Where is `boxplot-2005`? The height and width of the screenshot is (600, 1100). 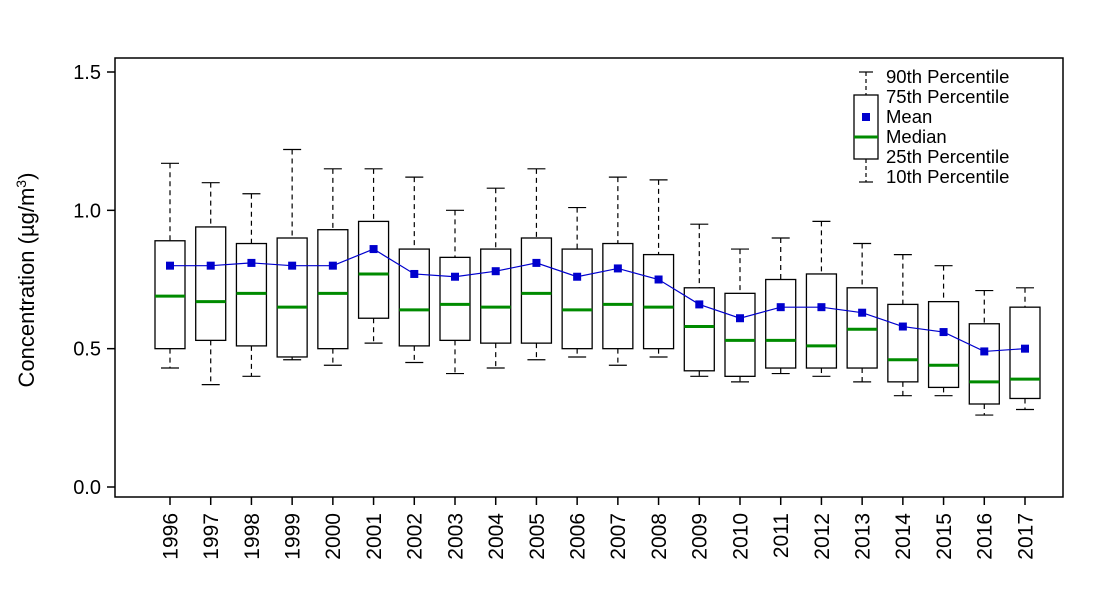 boxplot-2005 is located at coordinates (536, 264).